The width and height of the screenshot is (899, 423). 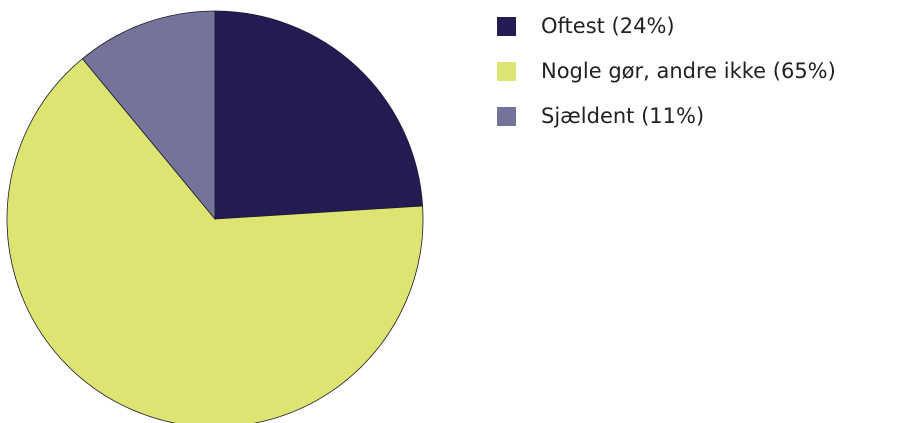 I want to click on legend-label-sjaeldent: Sjældent (11%), so click(x=623, y=116).